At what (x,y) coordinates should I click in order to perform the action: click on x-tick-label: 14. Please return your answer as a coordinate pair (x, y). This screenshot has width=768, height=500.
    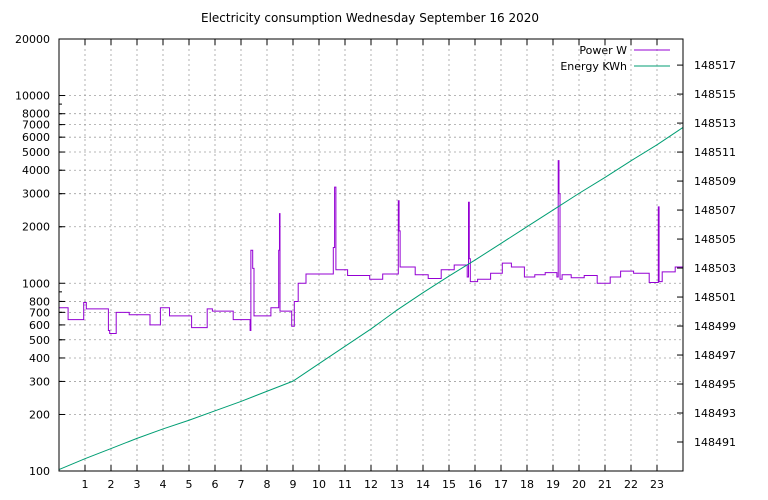
    Looking at the image, I should click on (423, 484).